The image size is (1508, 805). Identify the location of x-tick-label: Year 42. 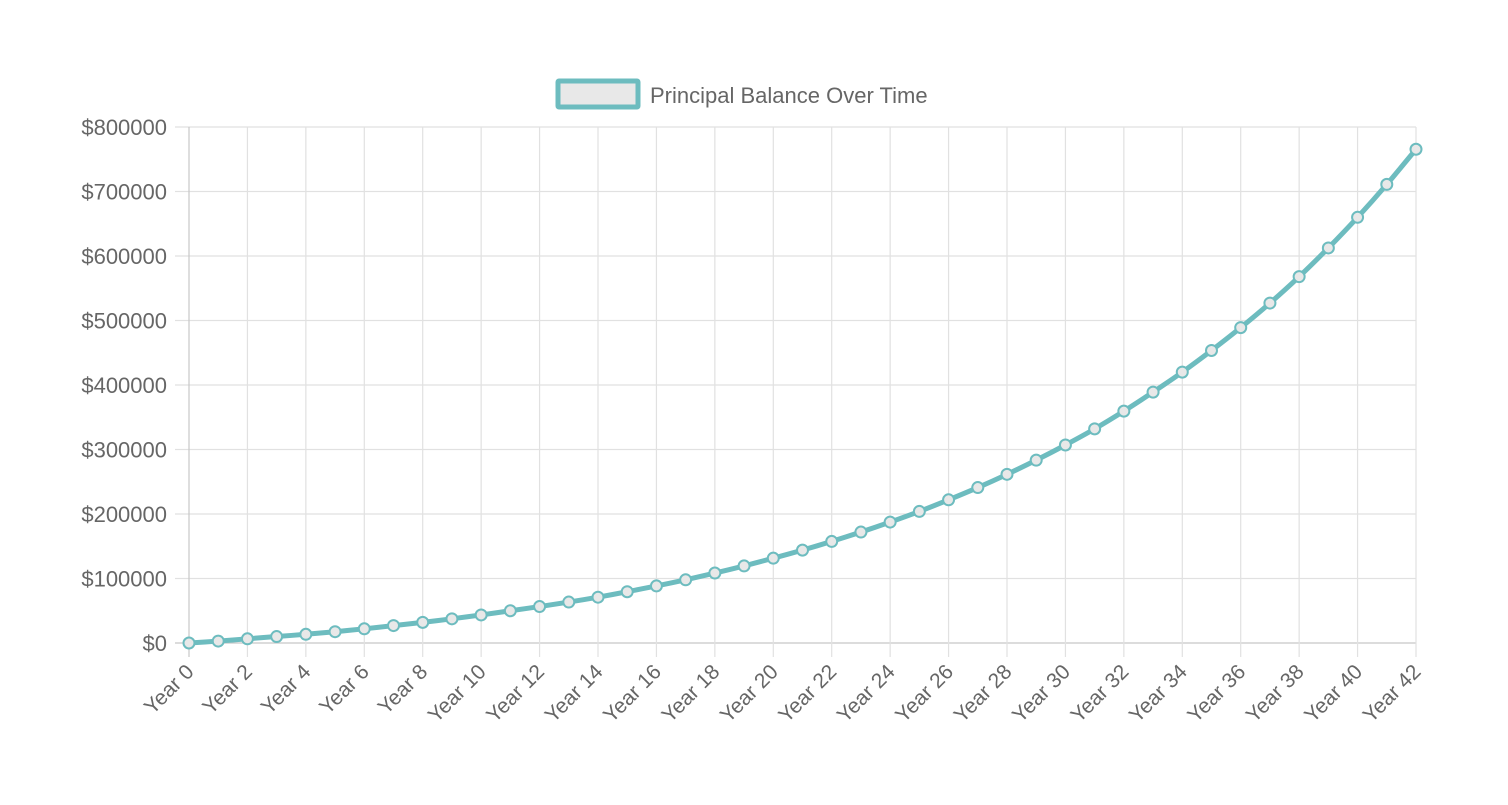
(1392, 693).